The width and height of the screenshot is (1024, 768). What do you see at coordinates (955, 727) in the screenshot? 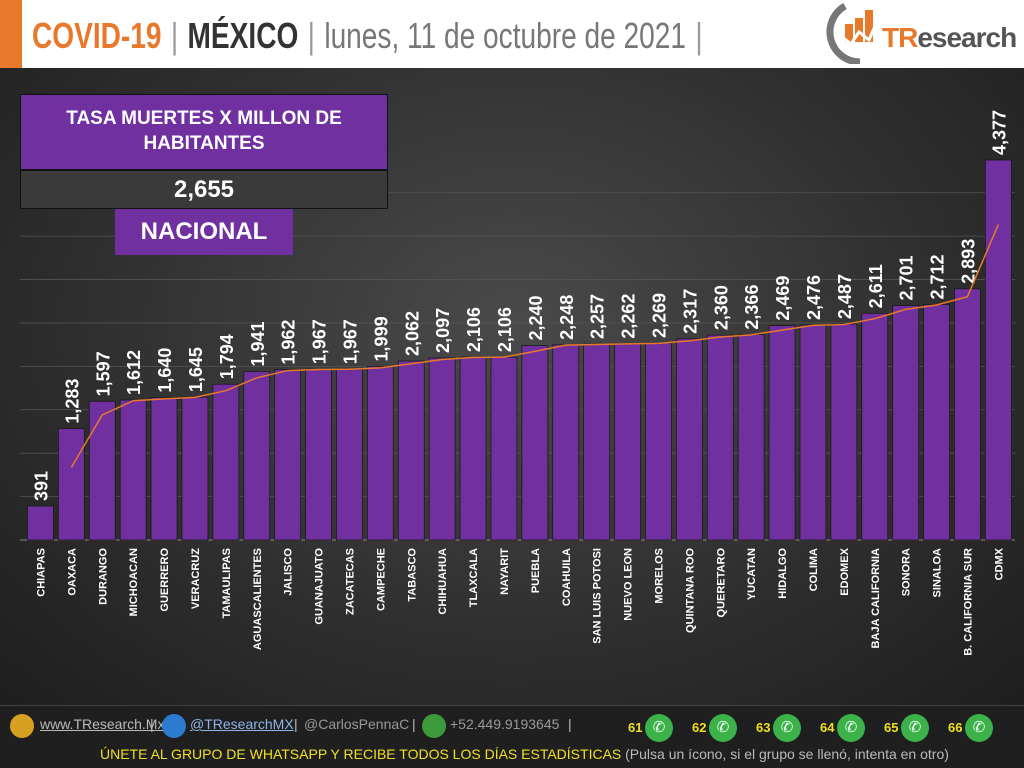
I see `group-number: 66` at bounding box center [955, 727].